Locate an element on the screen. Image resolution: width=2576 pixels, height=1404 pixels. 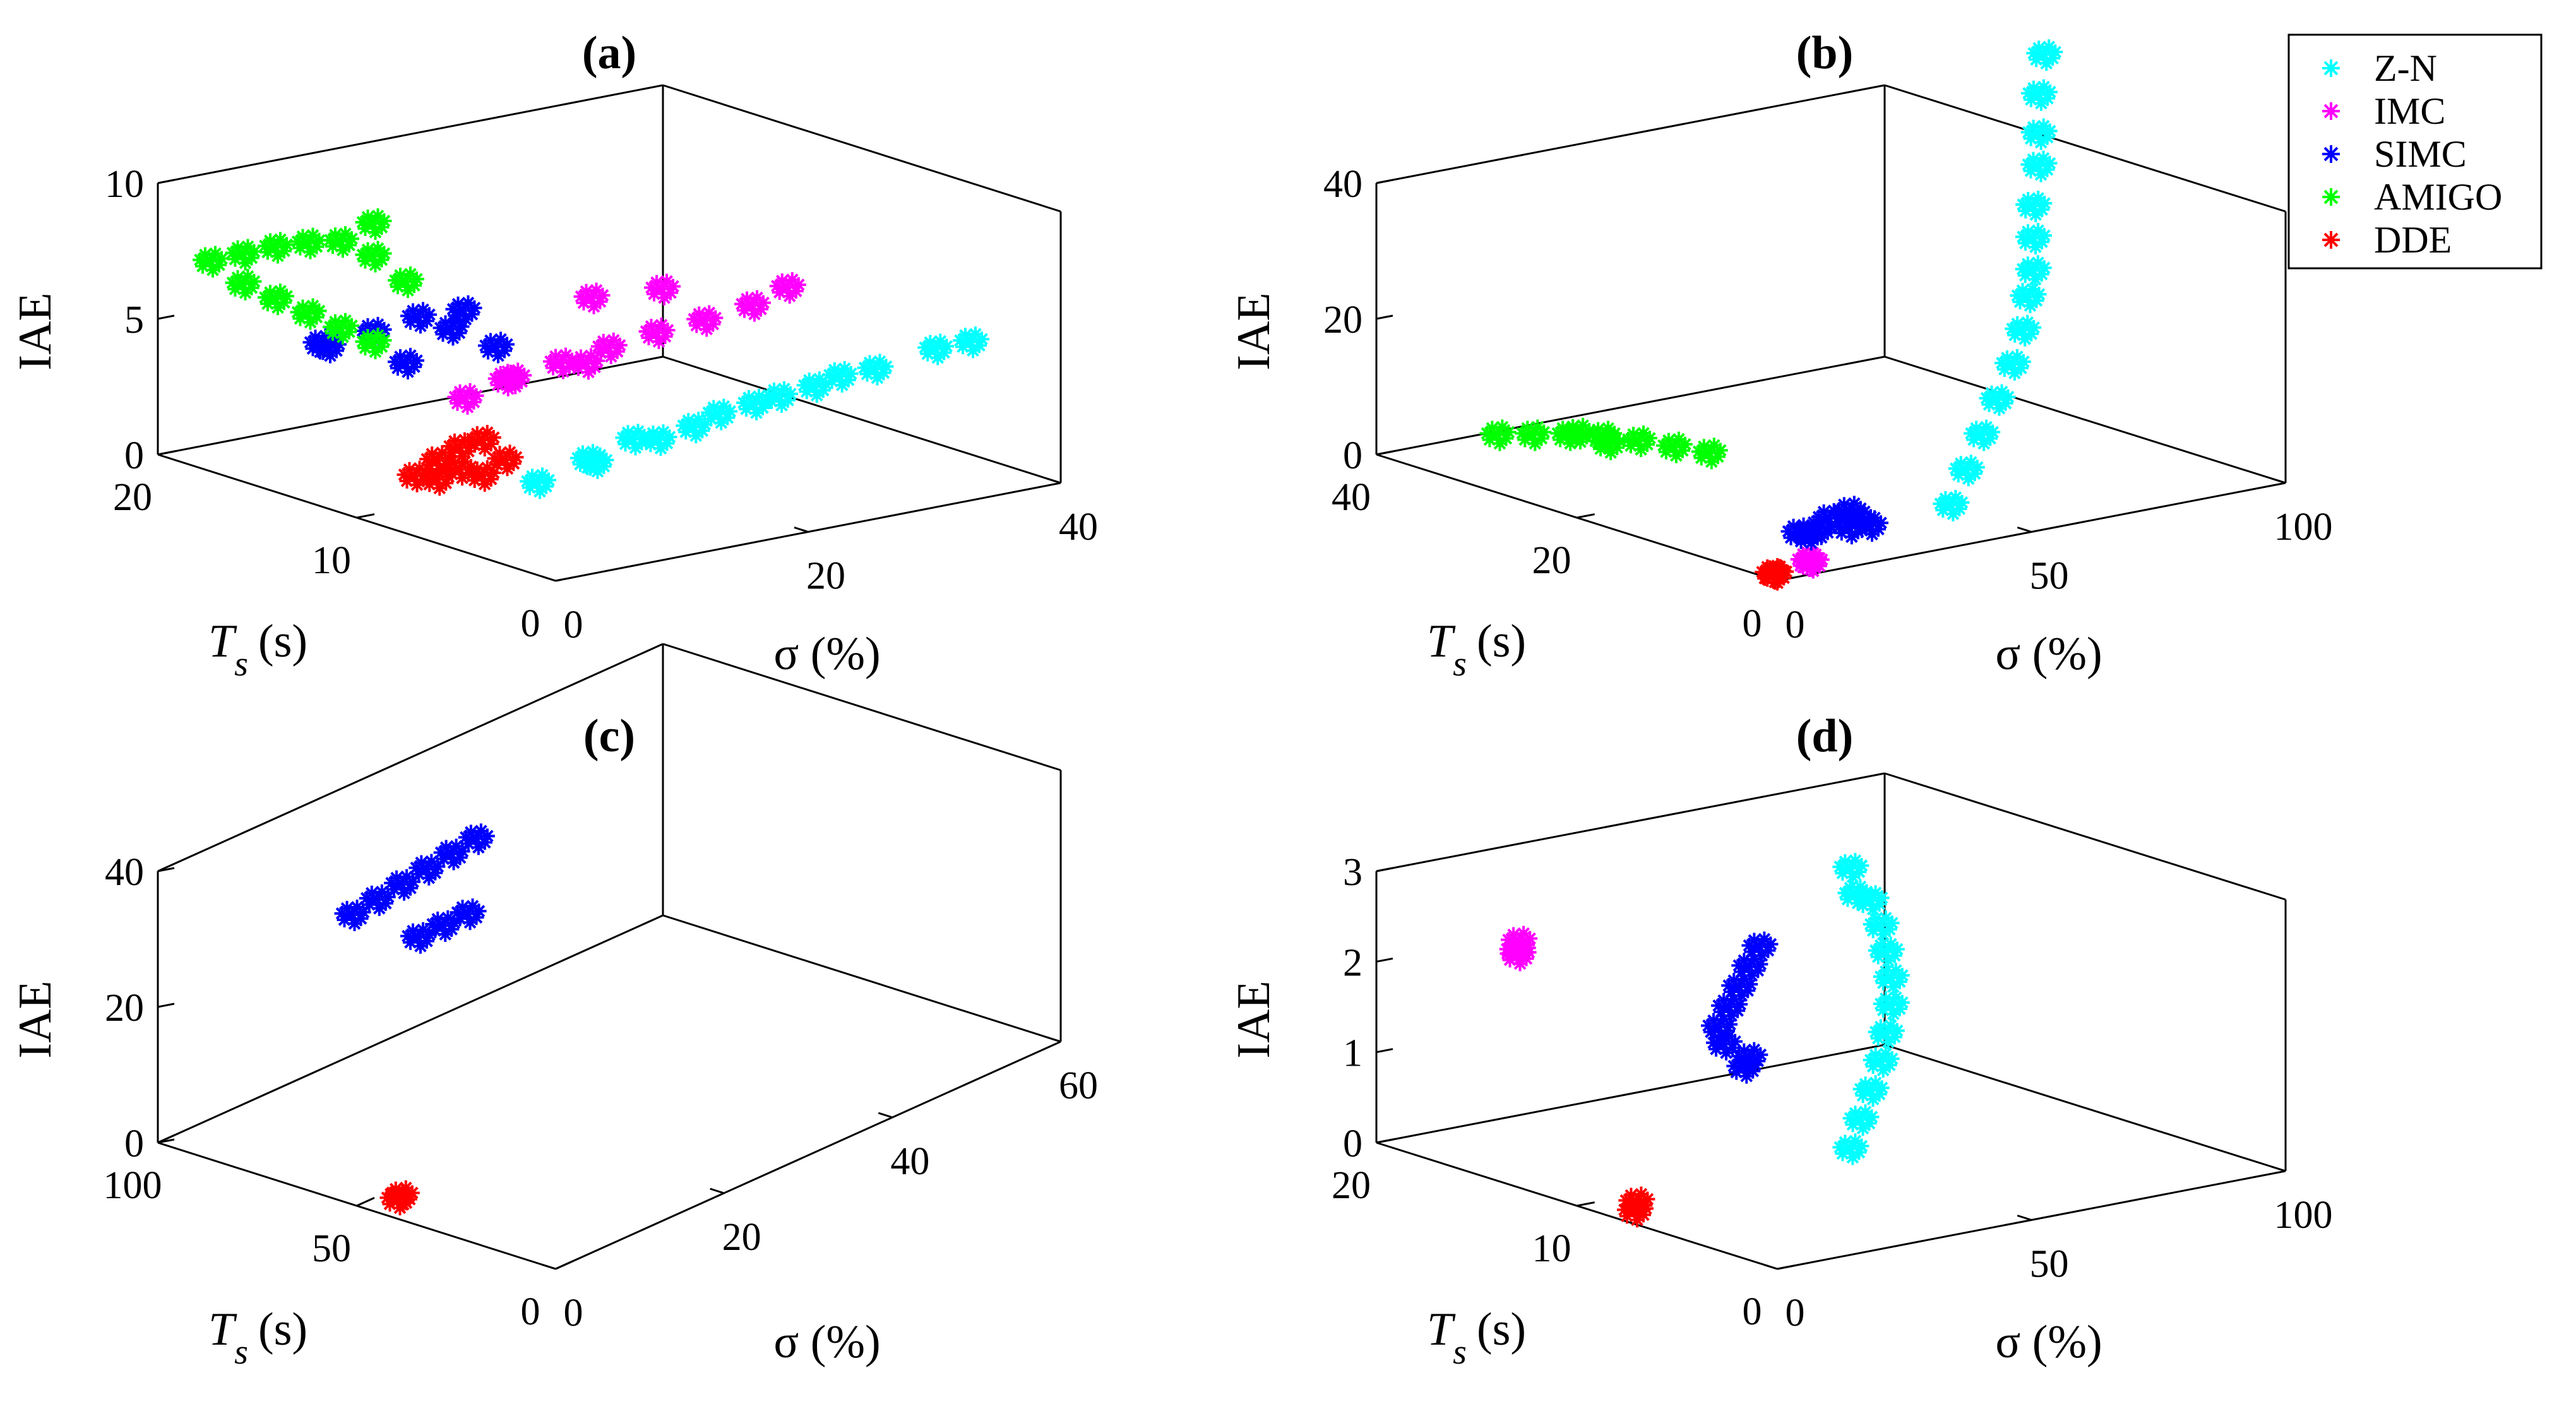
series-simc is located at coordinates (414, 888).